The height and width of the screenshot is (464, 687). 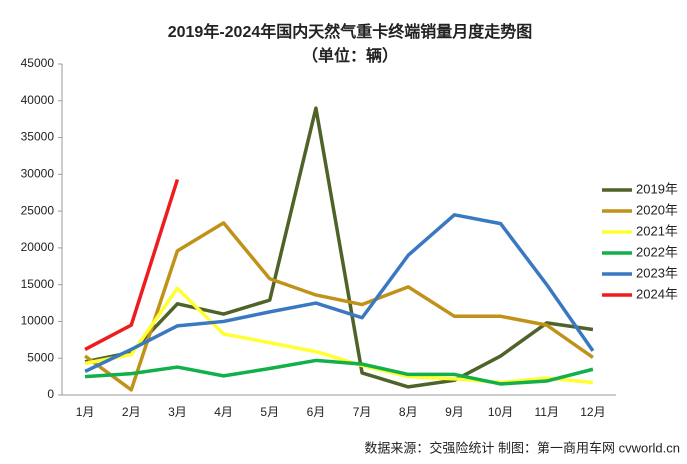 What do you see at coordinates (38, 174) in the screenshot?
I see `y-tick-label: 30000` at bounding box center [38, 174].